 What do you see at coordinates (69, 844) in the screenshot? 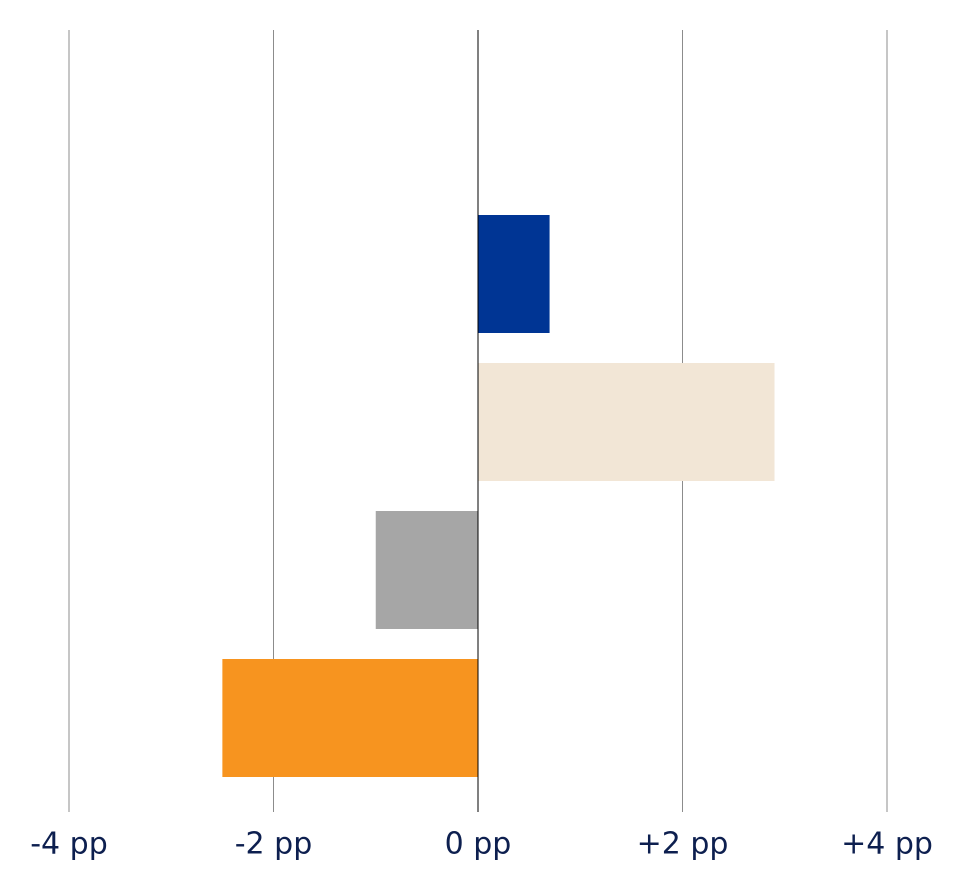
I see `x-tick-label: -4 pp` at bounding box center [69, 844].